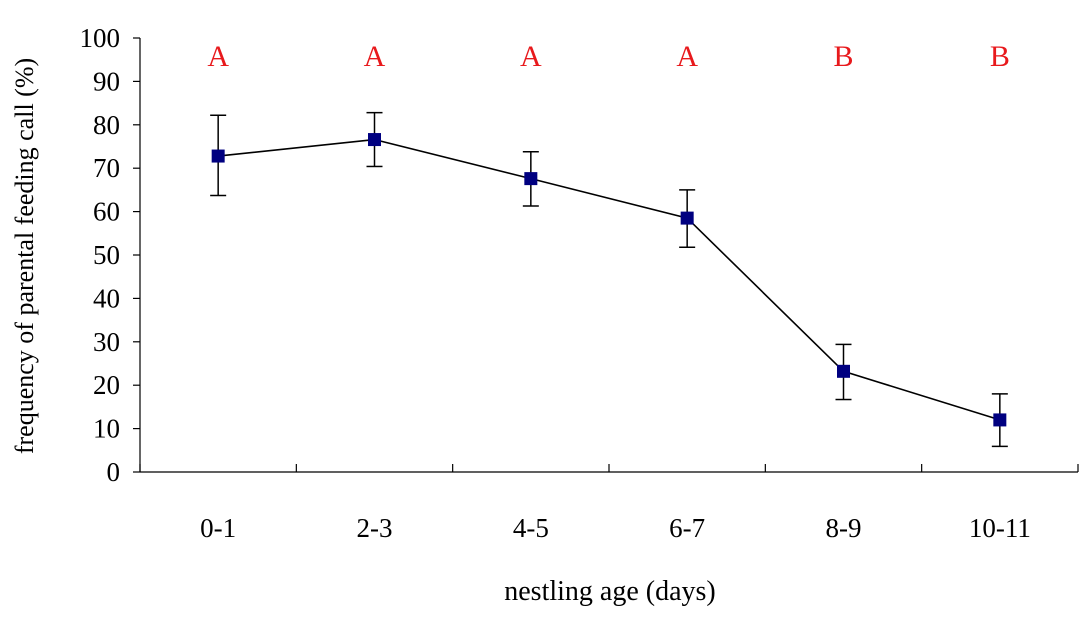 The height and width of the screenshot is (617, 1080). What do you see at coordinates (24, 256) in the screenshot?
I see `y-axis-title: frequency of parental feeding call (%)` at bounding box center [24, 256].